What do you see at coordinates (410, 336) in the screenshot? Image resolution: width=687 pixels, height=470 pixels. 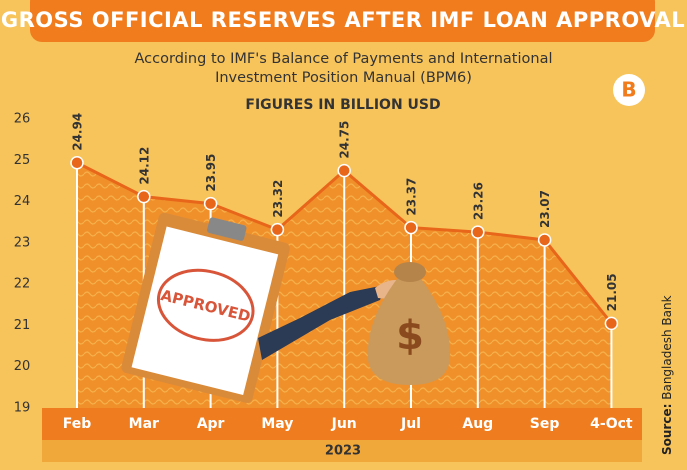 I see `bag-symbol: $` at bounding box center [410, 336].